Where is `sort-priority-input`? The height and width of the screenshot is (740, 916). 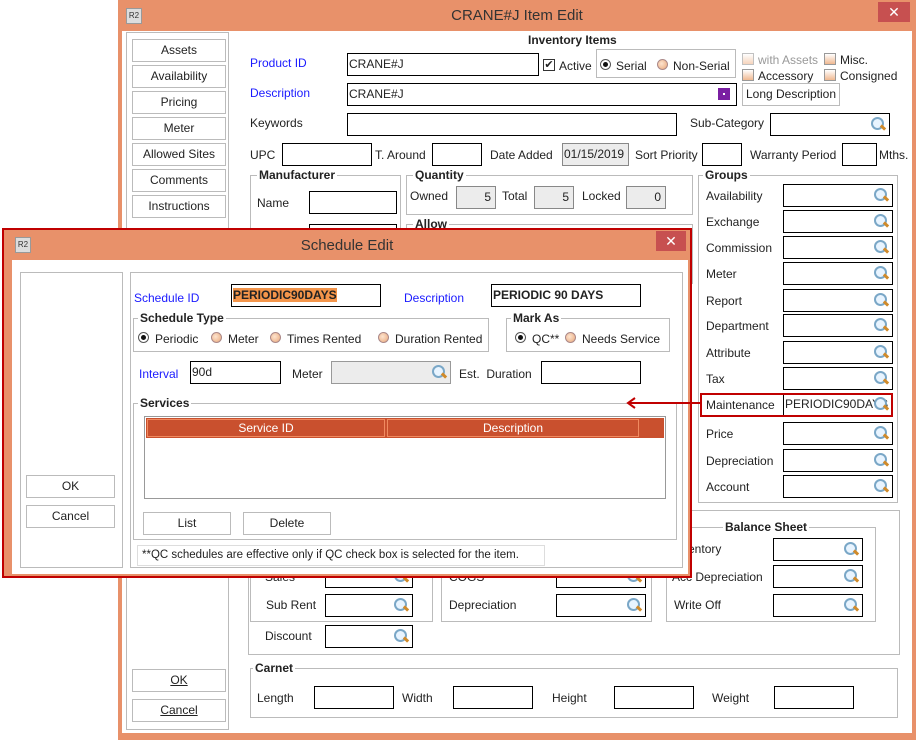
sort-priority-input is located at coordinates (722, 154).